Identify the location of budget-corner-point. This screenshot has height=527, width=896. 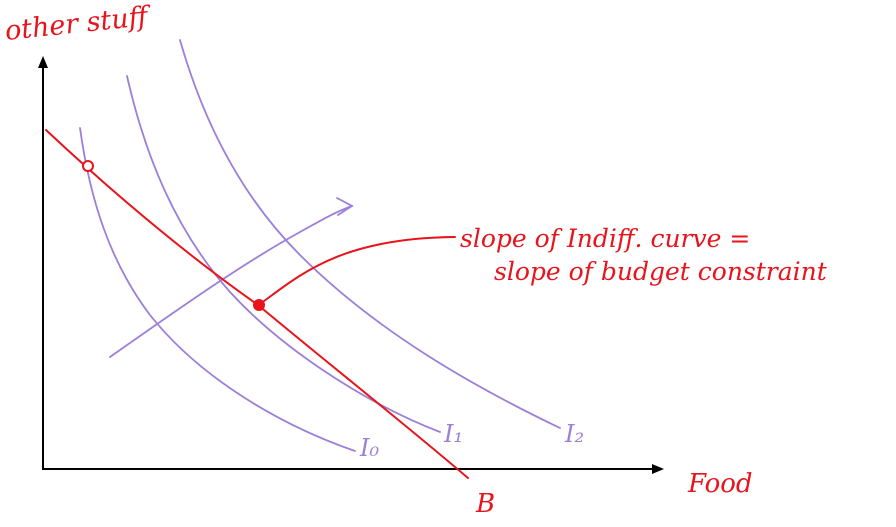
(88, 166).